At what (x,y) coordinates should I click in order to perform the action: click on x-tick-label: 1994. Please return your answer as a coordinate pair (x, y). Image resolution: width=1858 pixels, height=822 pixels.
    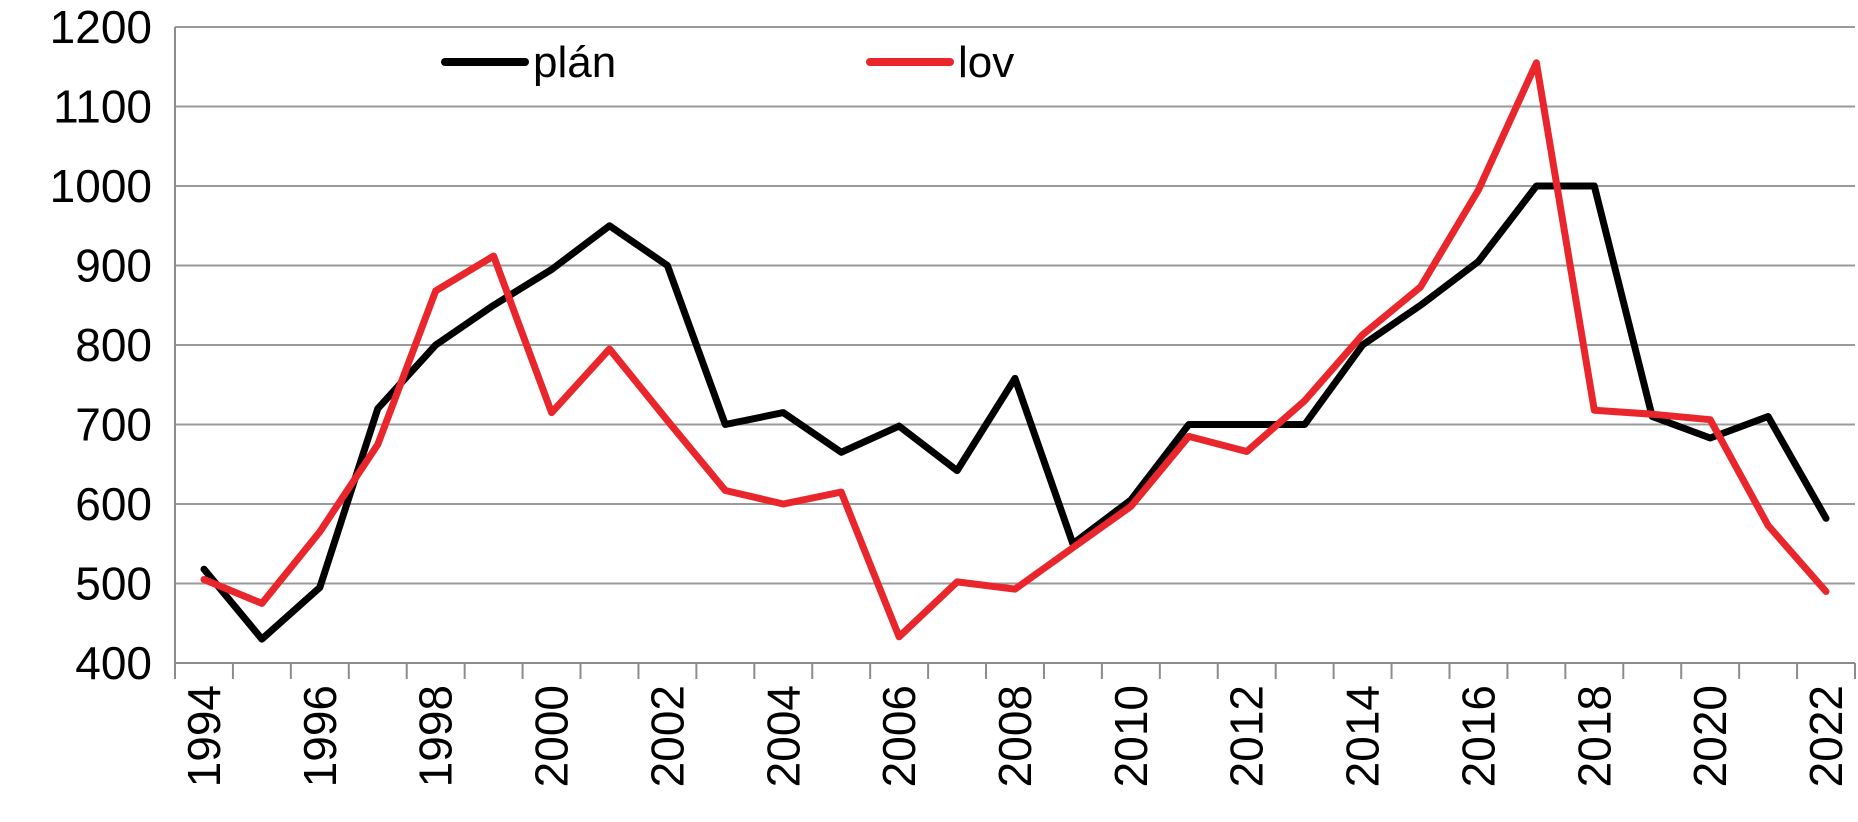
    Looking at the image, I should click on (204, 736).